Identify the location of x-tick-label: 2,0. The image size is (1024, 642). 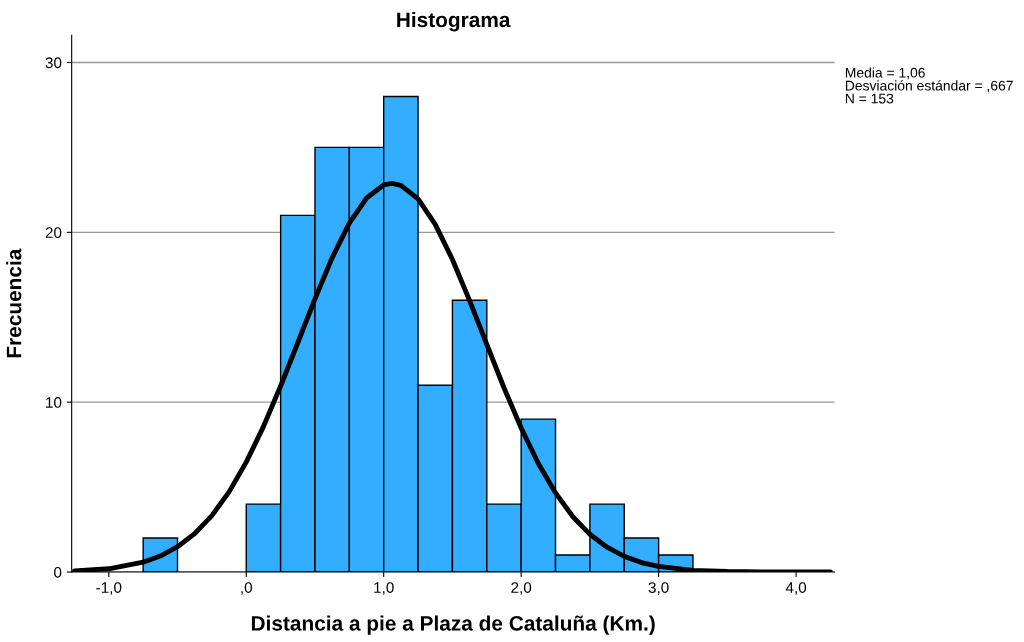
(521, 588).